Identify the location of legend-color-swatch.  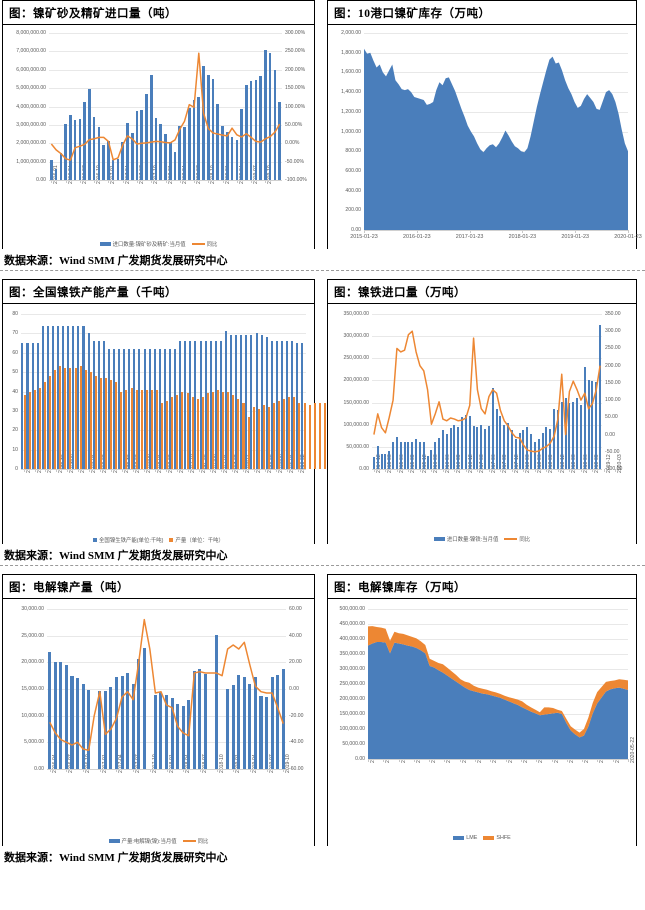
(95, 540).